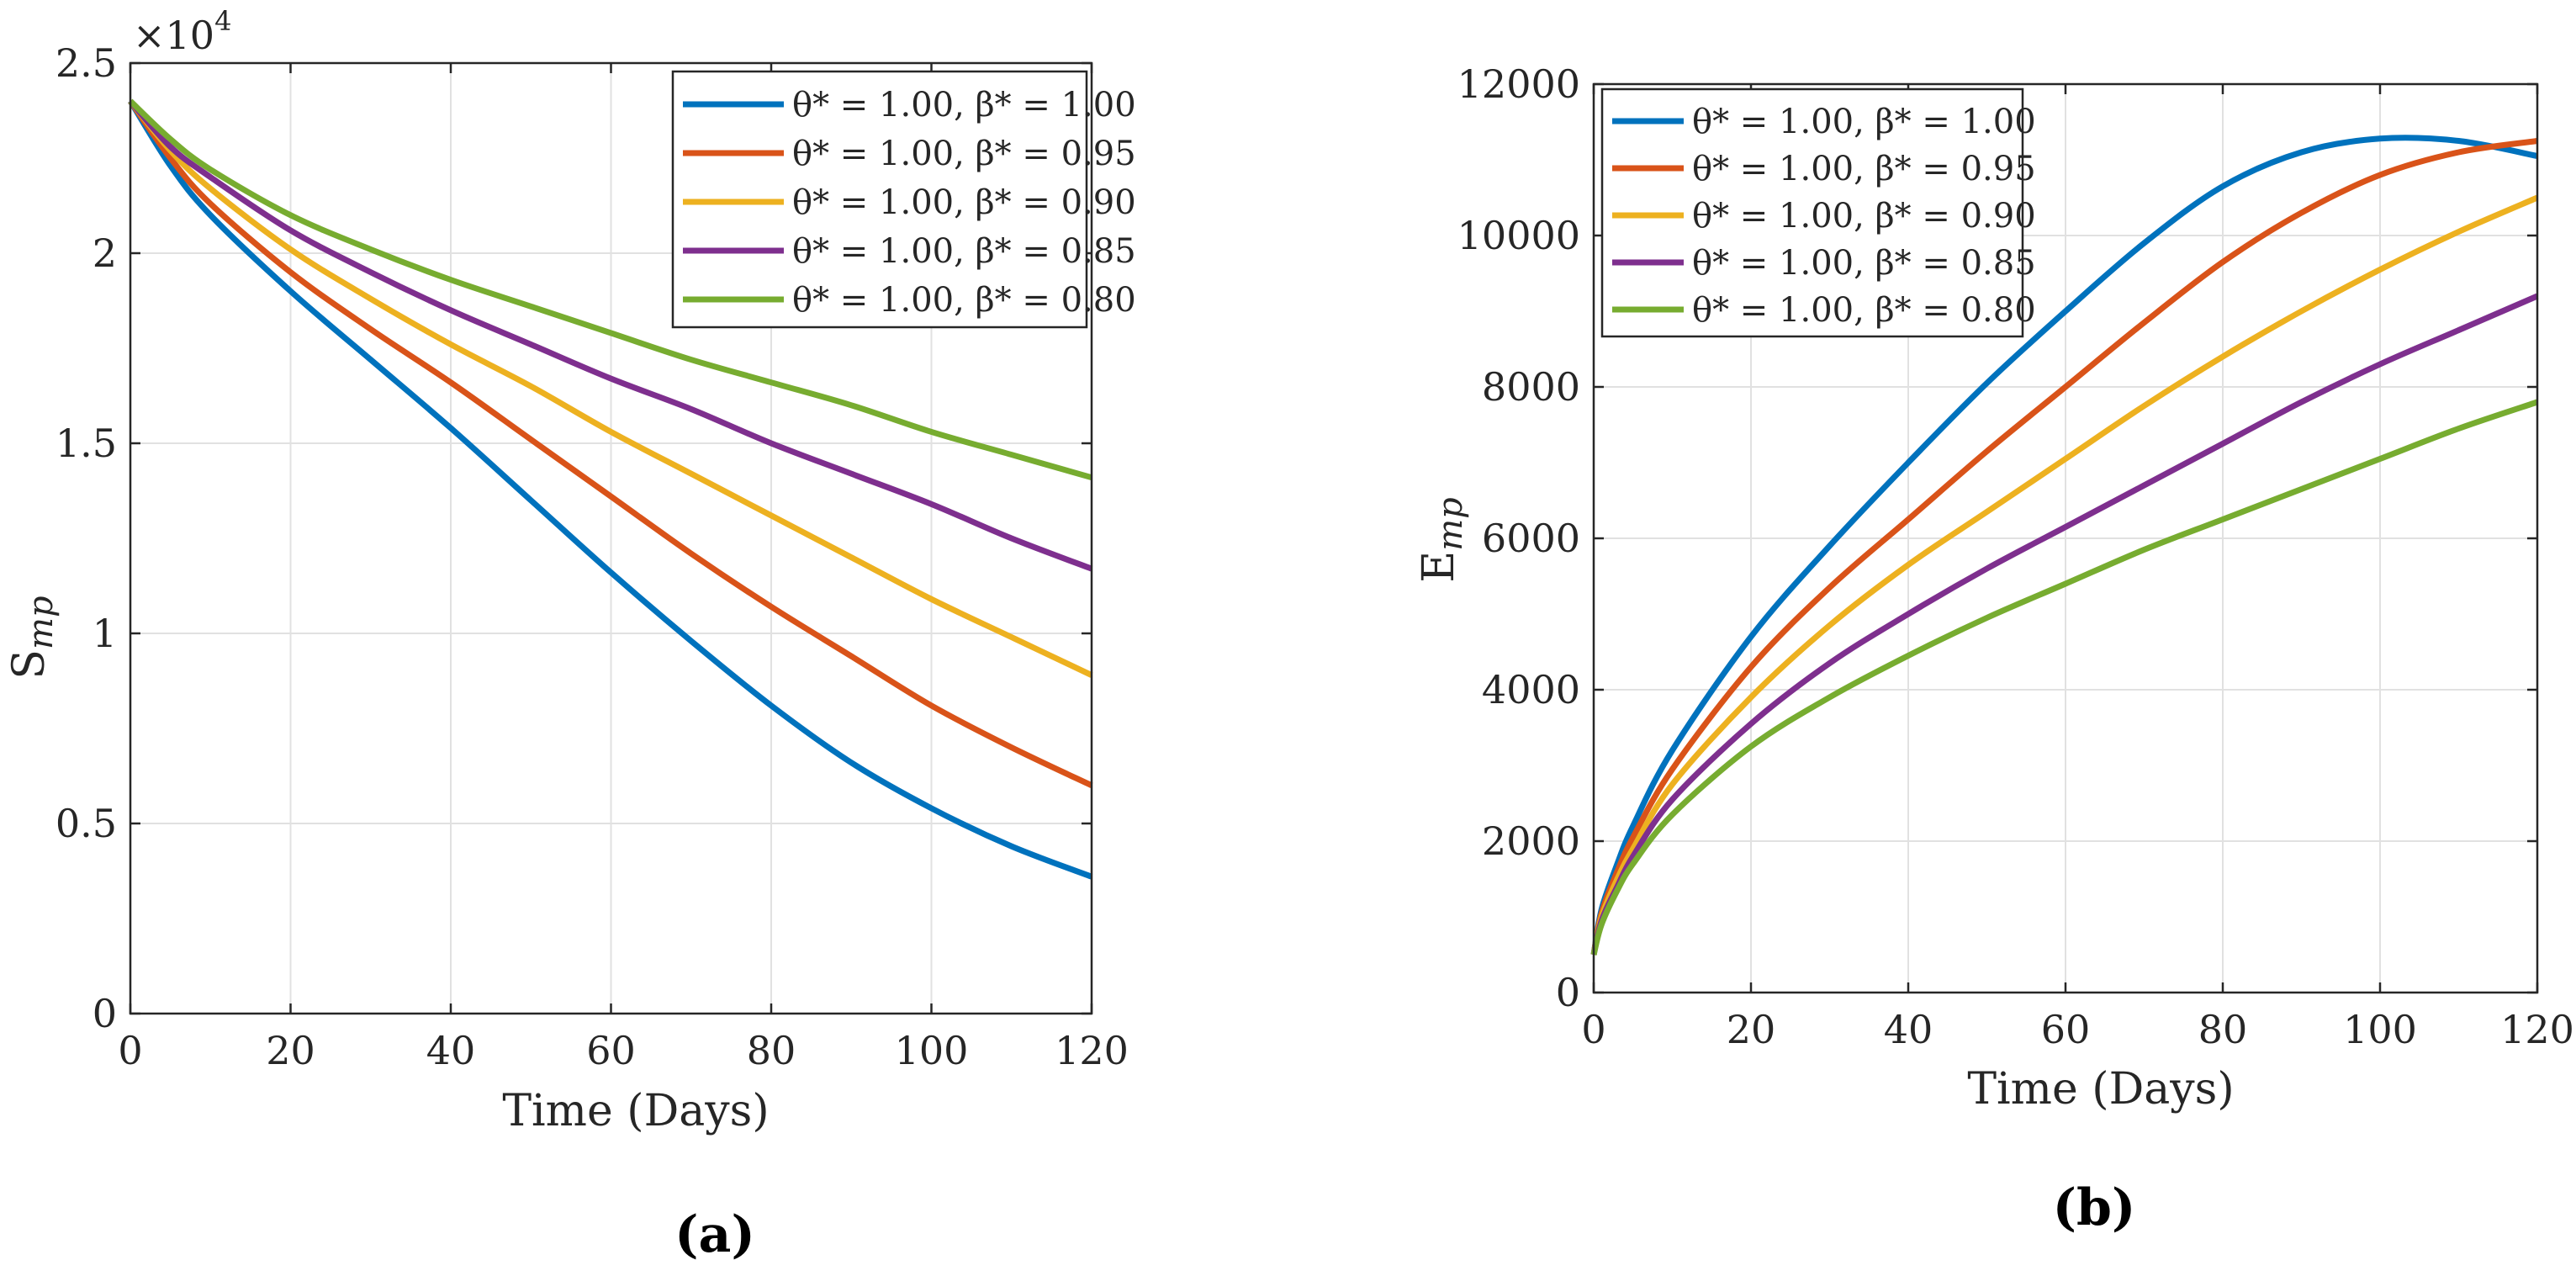  What do you see at coordinates (1531, 387) in the screenshot?
I see `y-tick-label: 8000` at bounding box center [1531, 387].